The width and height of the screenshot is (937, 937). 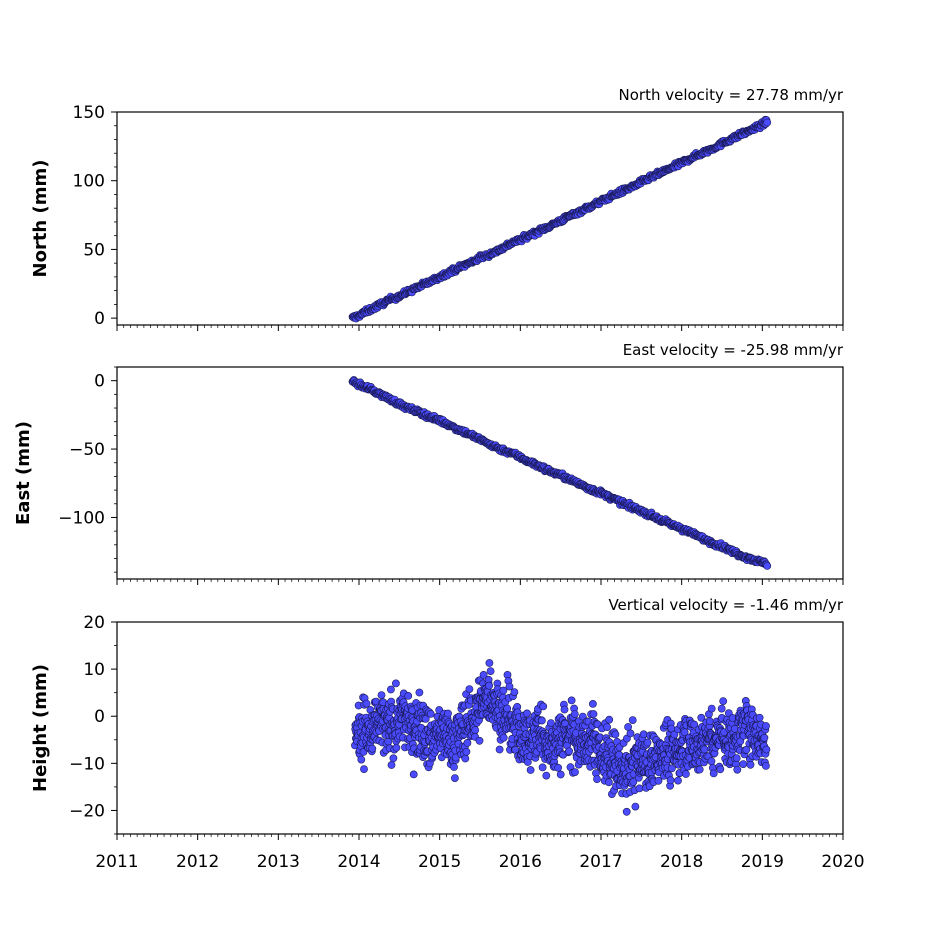 What do you see at coordinates (560, 219) in the screenshot?
I see `series-points-north` at bounding box center [560, 219].